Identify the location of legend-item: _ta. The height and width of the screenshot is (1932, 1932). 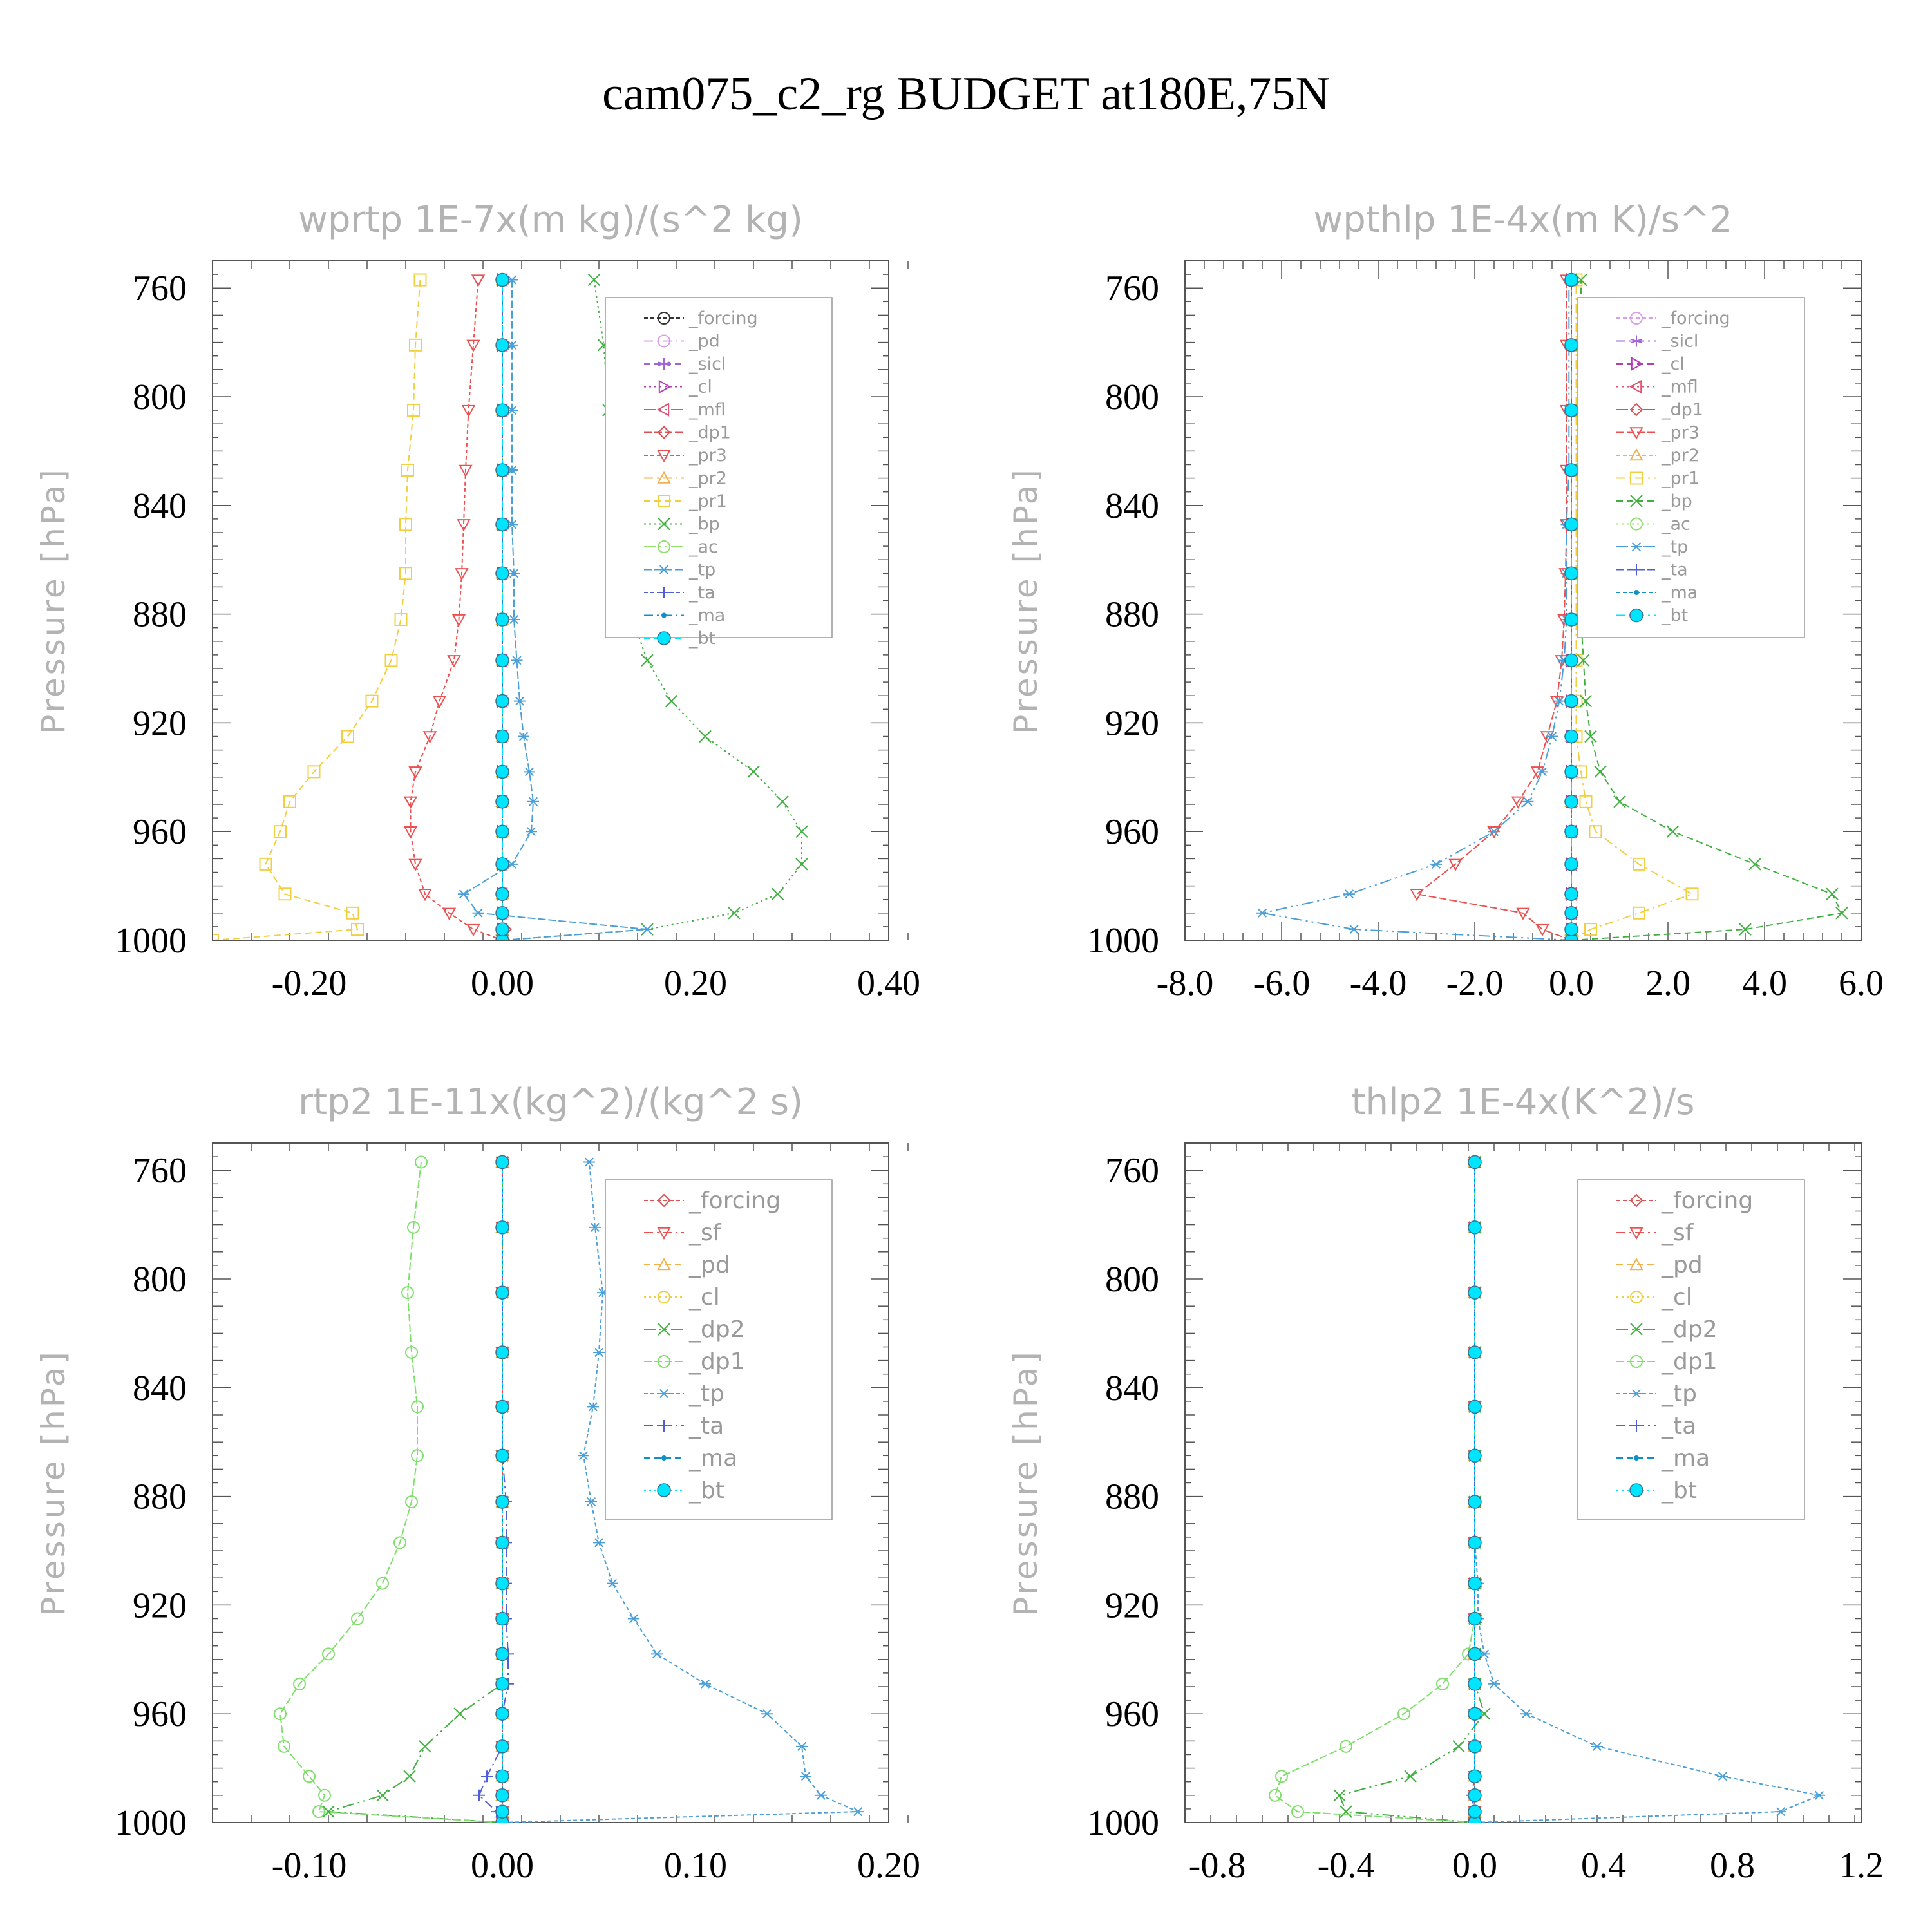
(1656, 1426).